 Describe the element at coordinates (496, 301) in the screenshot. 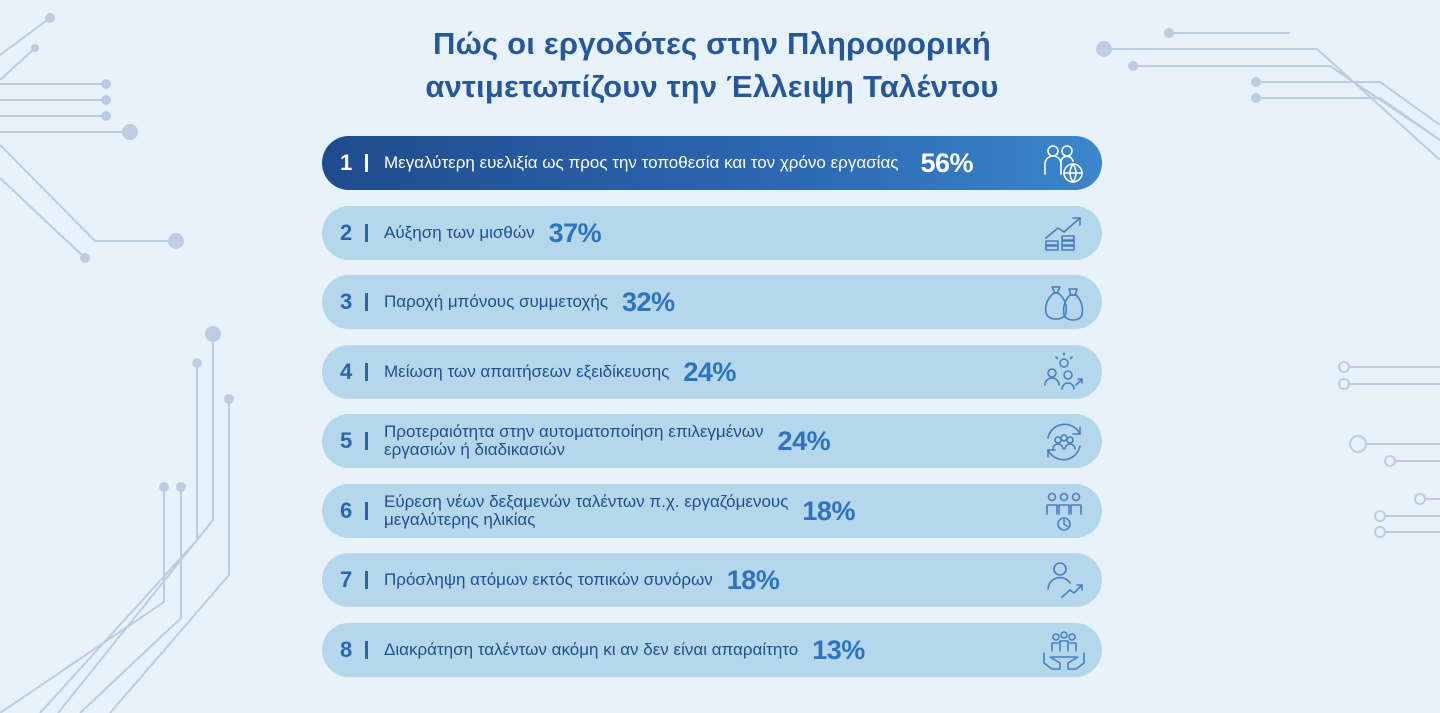

I see `bar-label-line: Παροχή μπόνους συμμετοχής` at that location.